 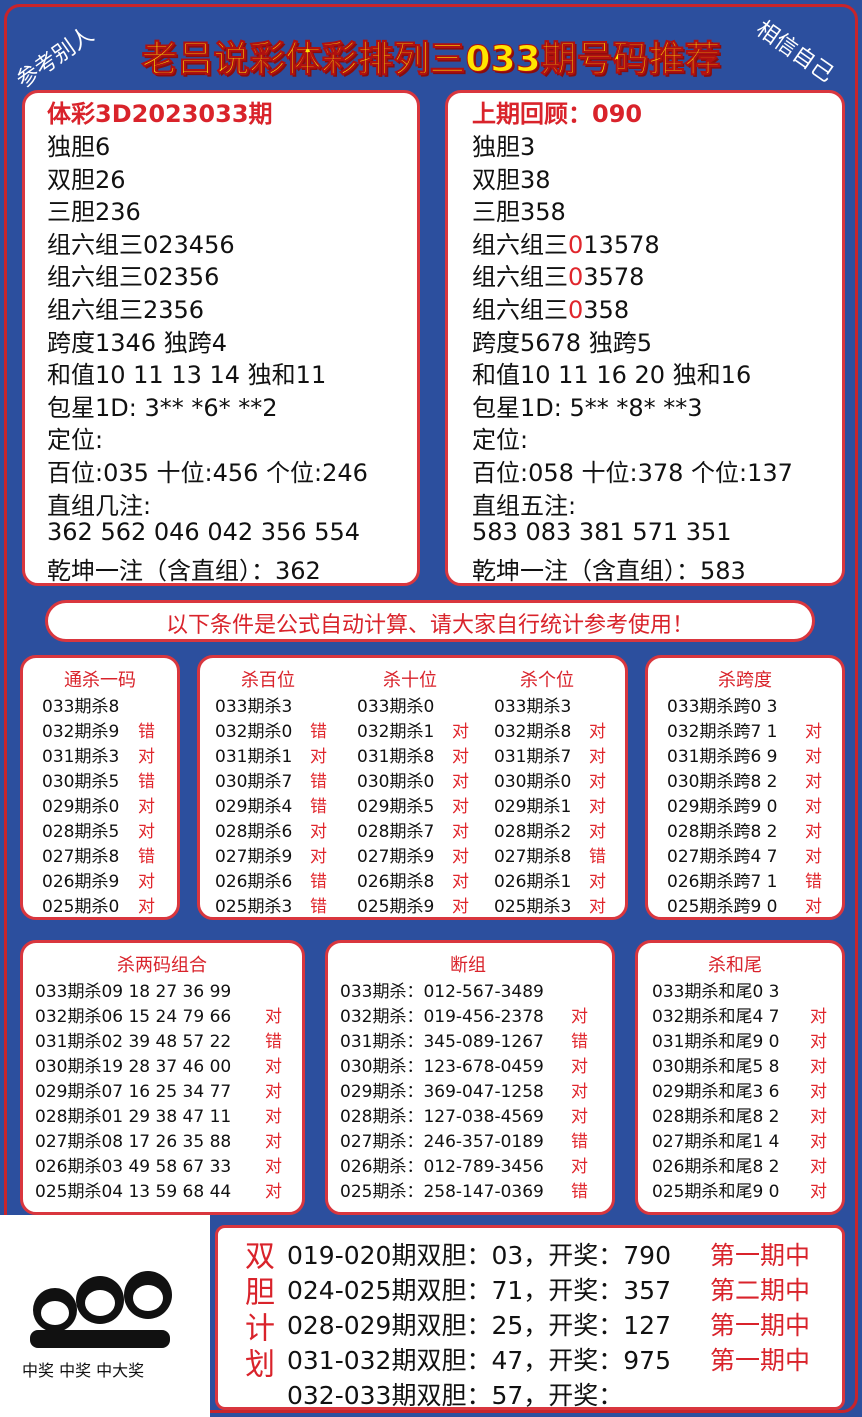 What do you see at coordinates (735, 965) in the screenshot?
I see `box-title: 杀和尾` at bounding box center [735, 965].